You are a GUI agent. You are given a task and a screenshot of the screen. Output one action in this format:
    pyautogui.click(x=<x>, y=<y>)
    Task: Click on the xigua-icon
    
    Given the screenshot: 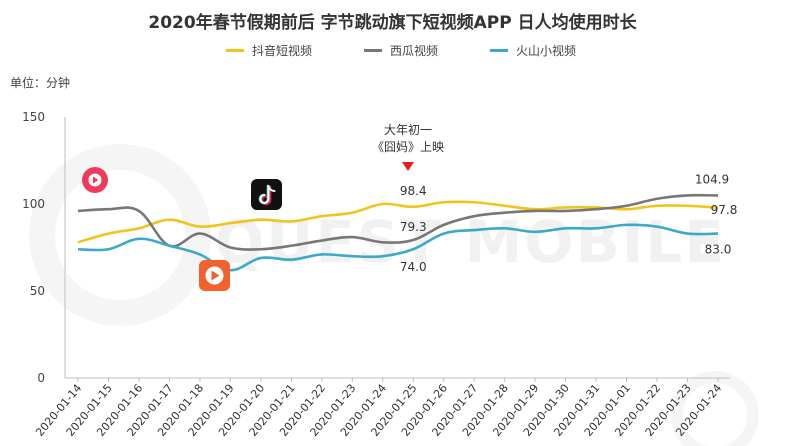 What is the action you would take?
    pyautogui.click(x=95, y=180)
    